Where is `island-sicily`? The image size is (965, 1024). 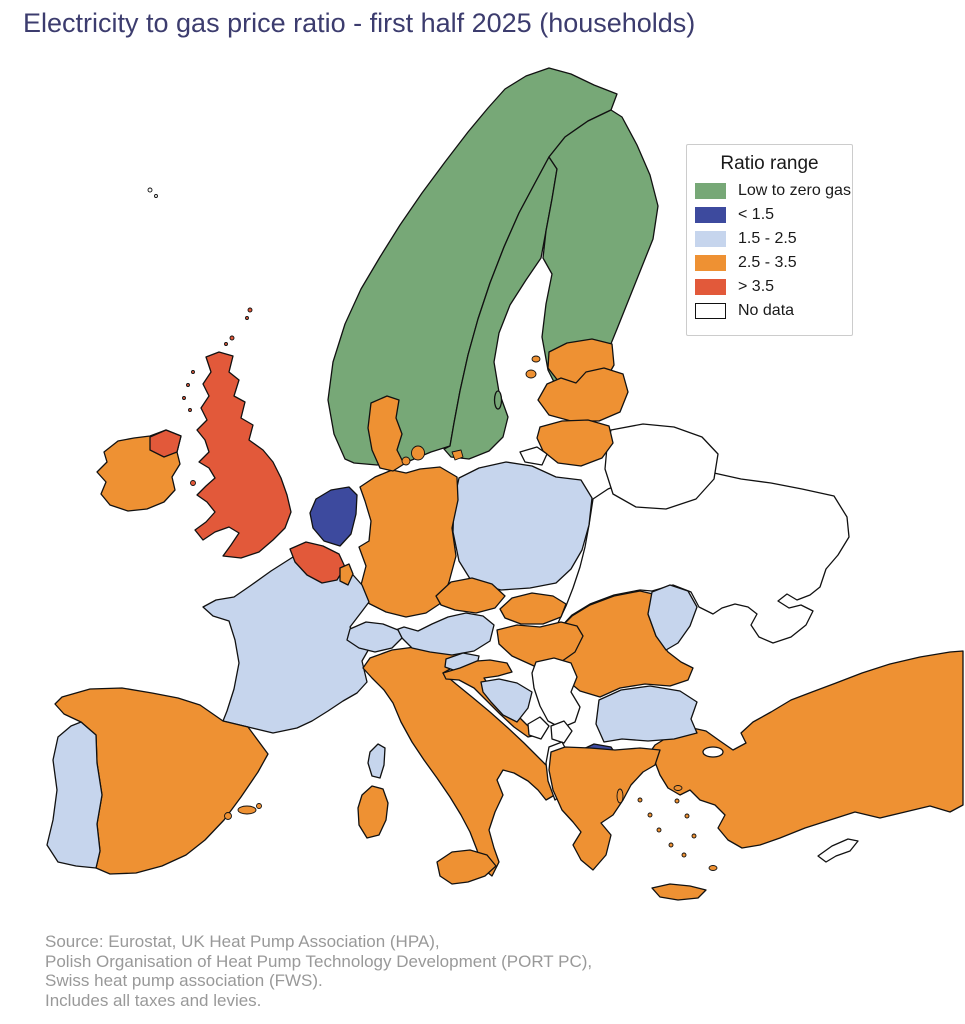 island-sicily is located at coordinates (466, 867).